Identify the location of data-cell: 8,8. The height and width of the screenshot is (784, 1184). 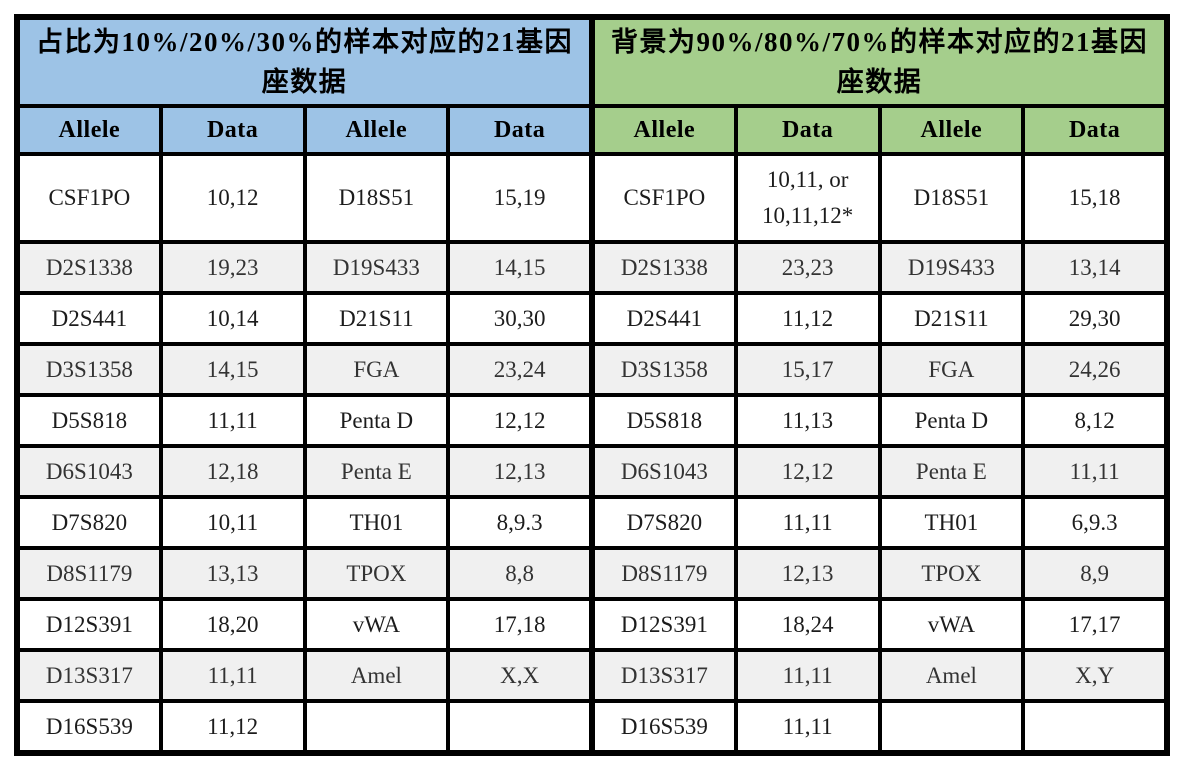
(520, 573).